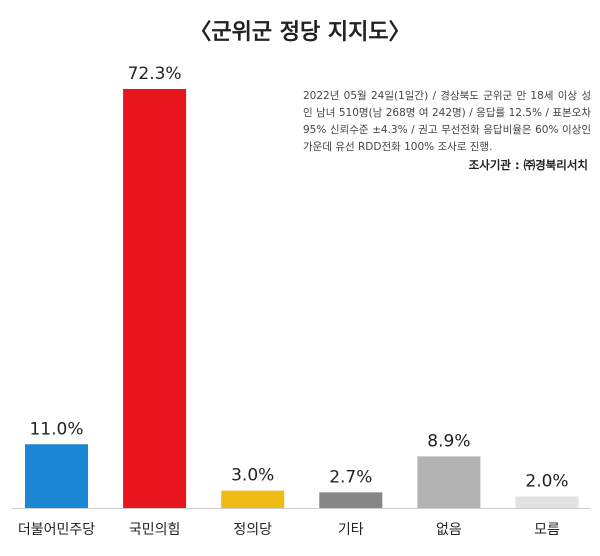 This screenshot has width=600, height=556. What do you see at coordinates (350, 477) in the screenshot?
I see `value-label-4: 2.7%` at bounding box center [350, 477].